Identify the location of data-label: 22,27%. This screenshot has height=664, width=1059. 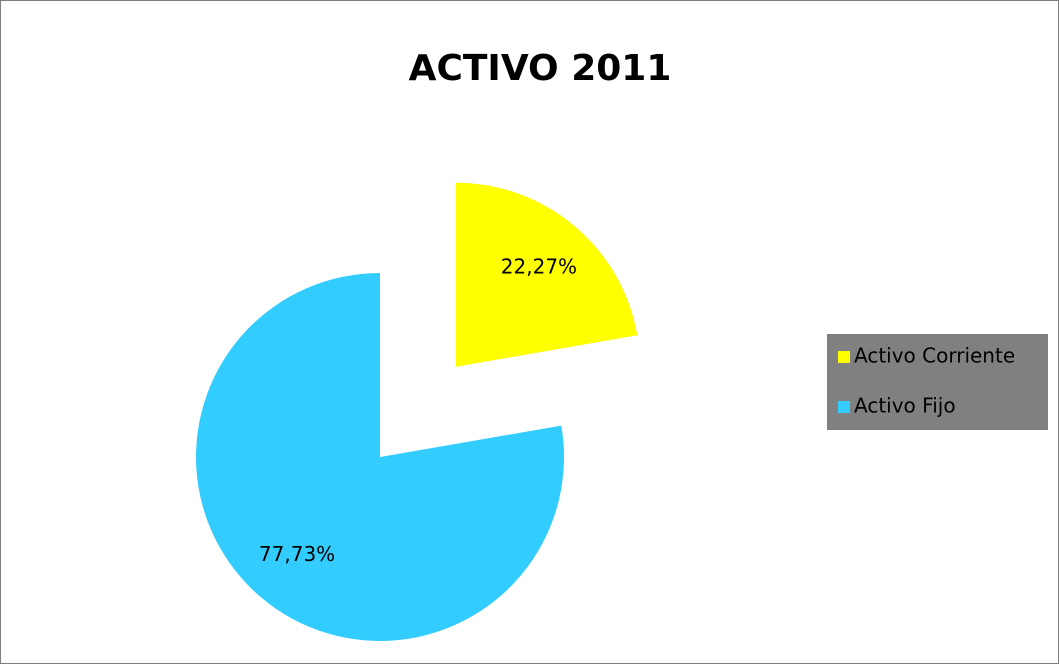
(539, 267).